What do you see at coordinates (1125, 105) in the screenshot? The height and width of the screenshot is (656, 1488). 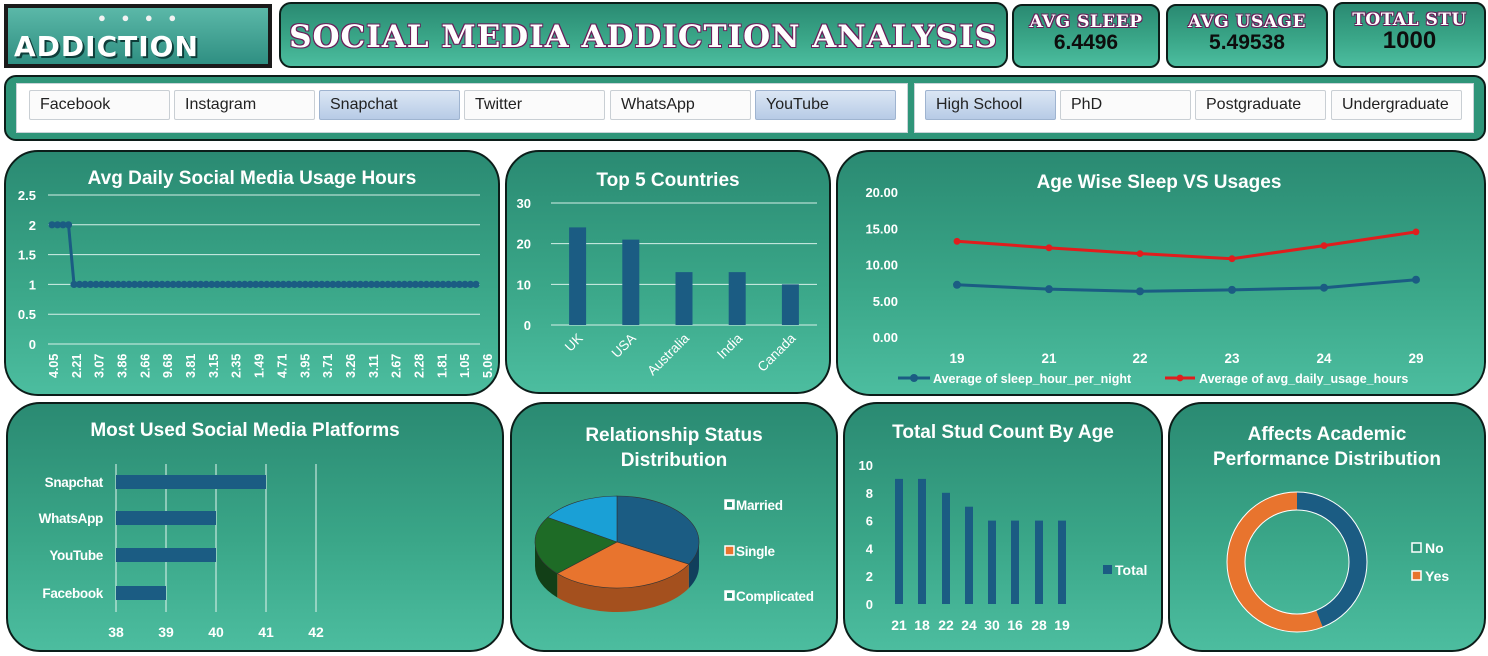 I see `slicer-item-phd: PhD` at bounding box center [1125, 105].